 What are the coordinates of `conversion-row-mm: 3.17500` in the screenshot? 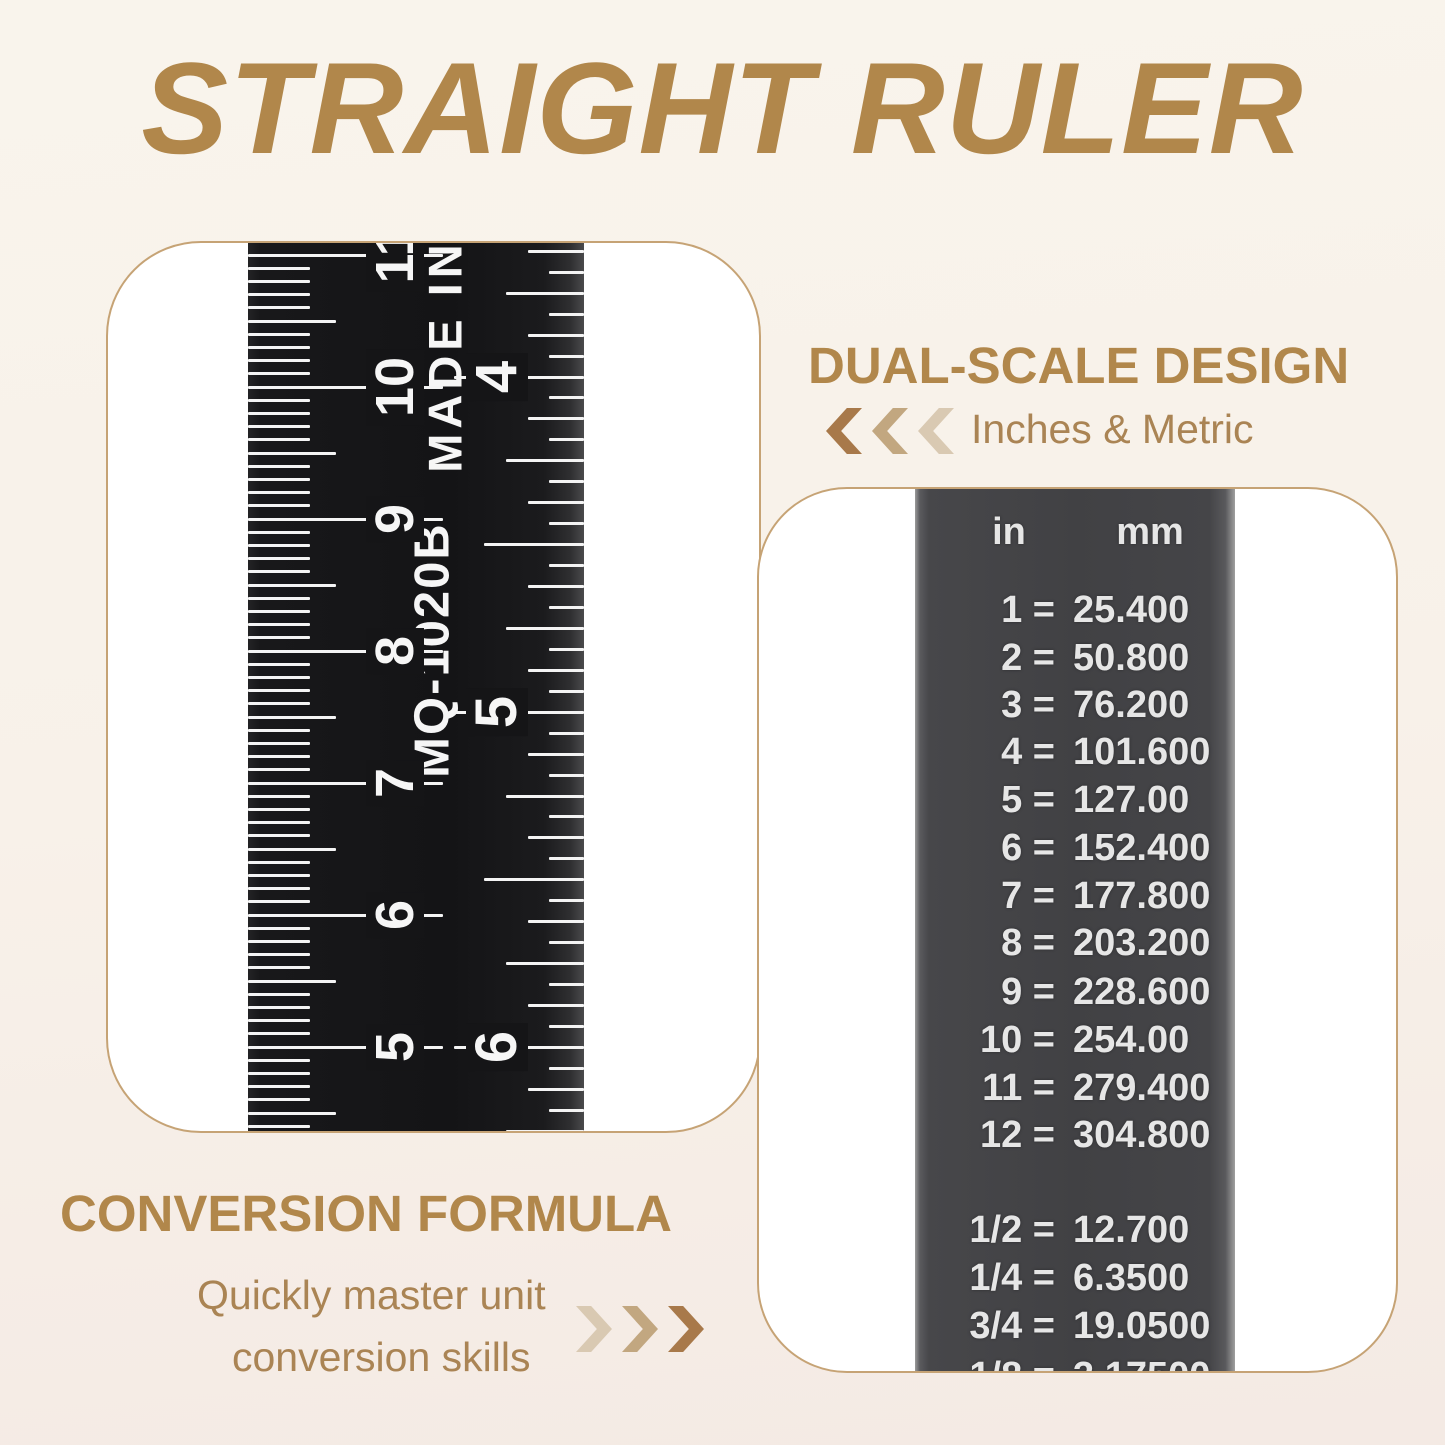 It's located at (1141, 1363).